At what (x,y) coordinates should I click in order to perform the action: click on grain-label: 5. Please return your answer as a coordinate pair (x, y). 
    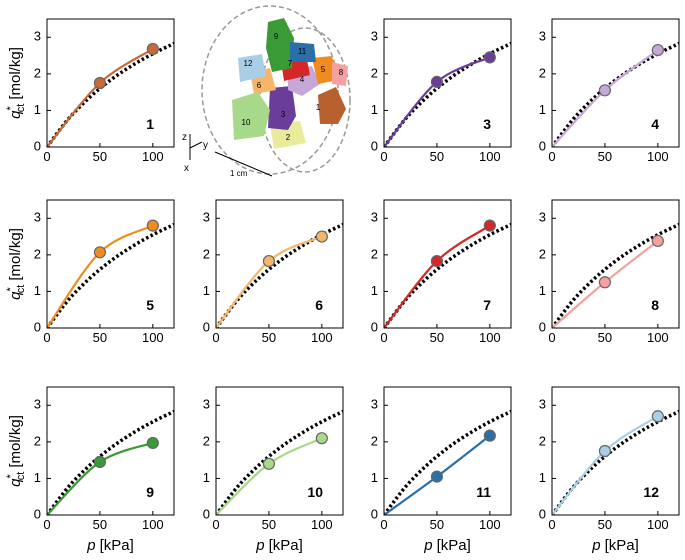
    Looking at the image, I should click on (323, 69).